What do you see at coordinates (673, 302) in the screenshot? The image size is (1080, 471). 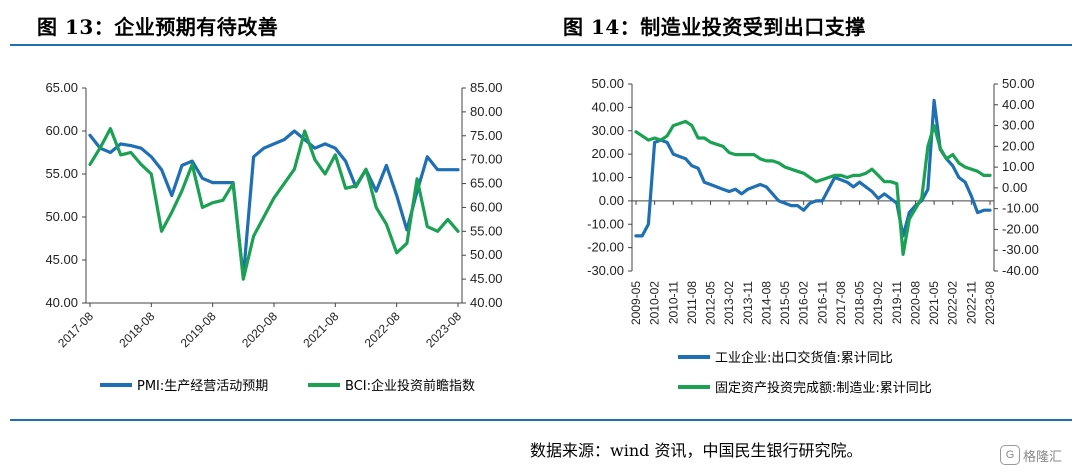 I see `x-tick-label: 2010-11` at bounding box center [673, 302].